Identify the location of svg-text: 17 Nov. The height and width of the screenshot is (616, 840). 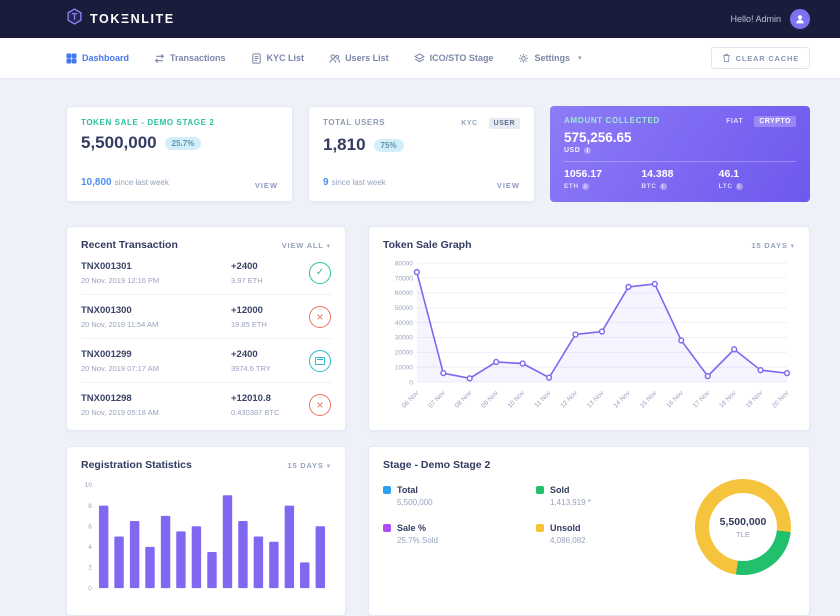
(702, 399).